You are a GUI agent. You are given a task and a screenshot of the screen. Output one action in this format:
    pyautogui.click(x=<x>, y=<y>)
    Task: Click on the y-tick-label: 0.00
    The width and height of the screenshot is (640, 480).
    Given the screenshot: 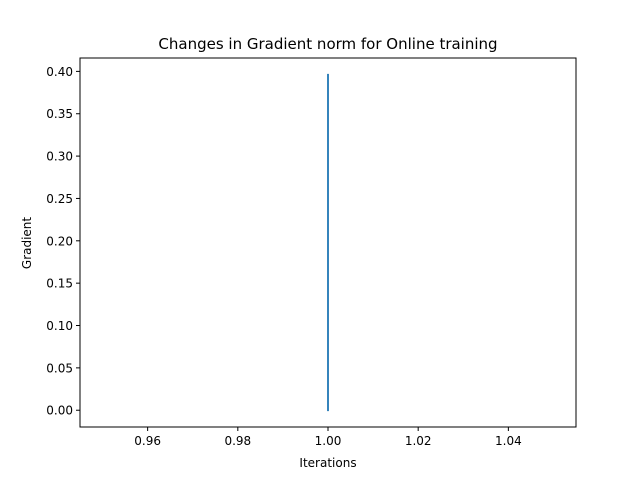 What is the action you would take?
    pyautogui.click(x=59, y=411)
    